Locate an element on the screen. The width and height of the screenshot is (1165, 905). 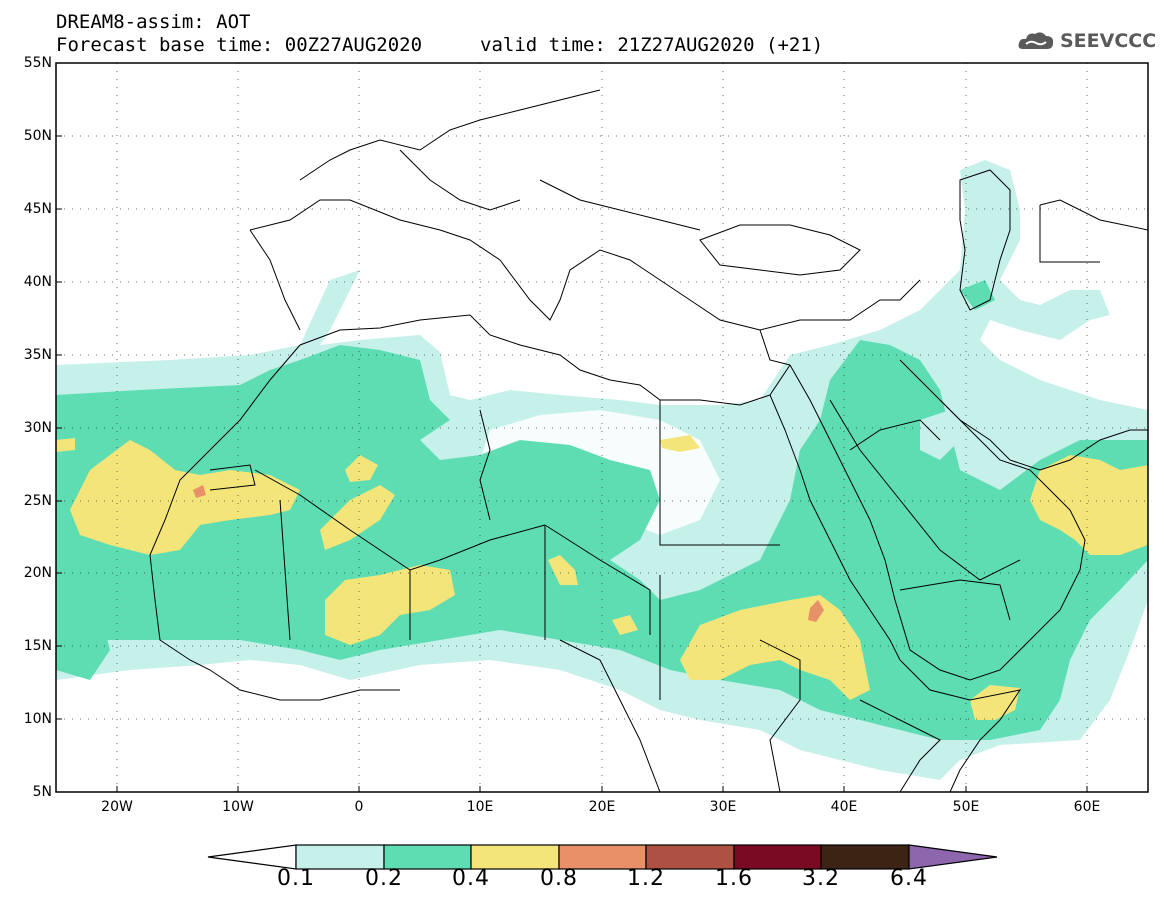
border-south-sudan is located at coordinates (780, 715).